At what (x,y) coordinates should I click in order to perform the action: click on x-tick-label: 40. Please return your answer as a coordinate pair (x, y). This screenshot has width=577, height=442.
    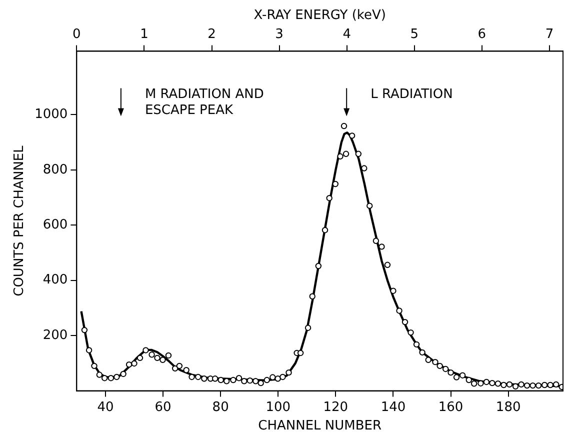
    Looking at the image, I should click on (105, 407).